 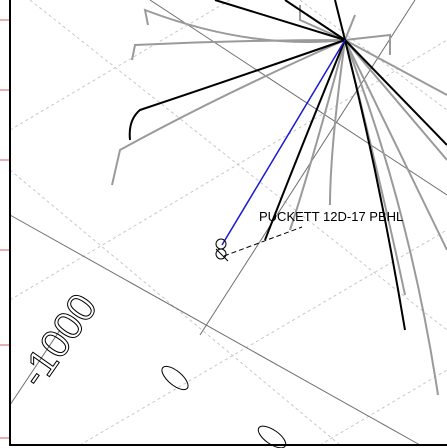 I want to click on selected-well, so click(x=283, y=142).